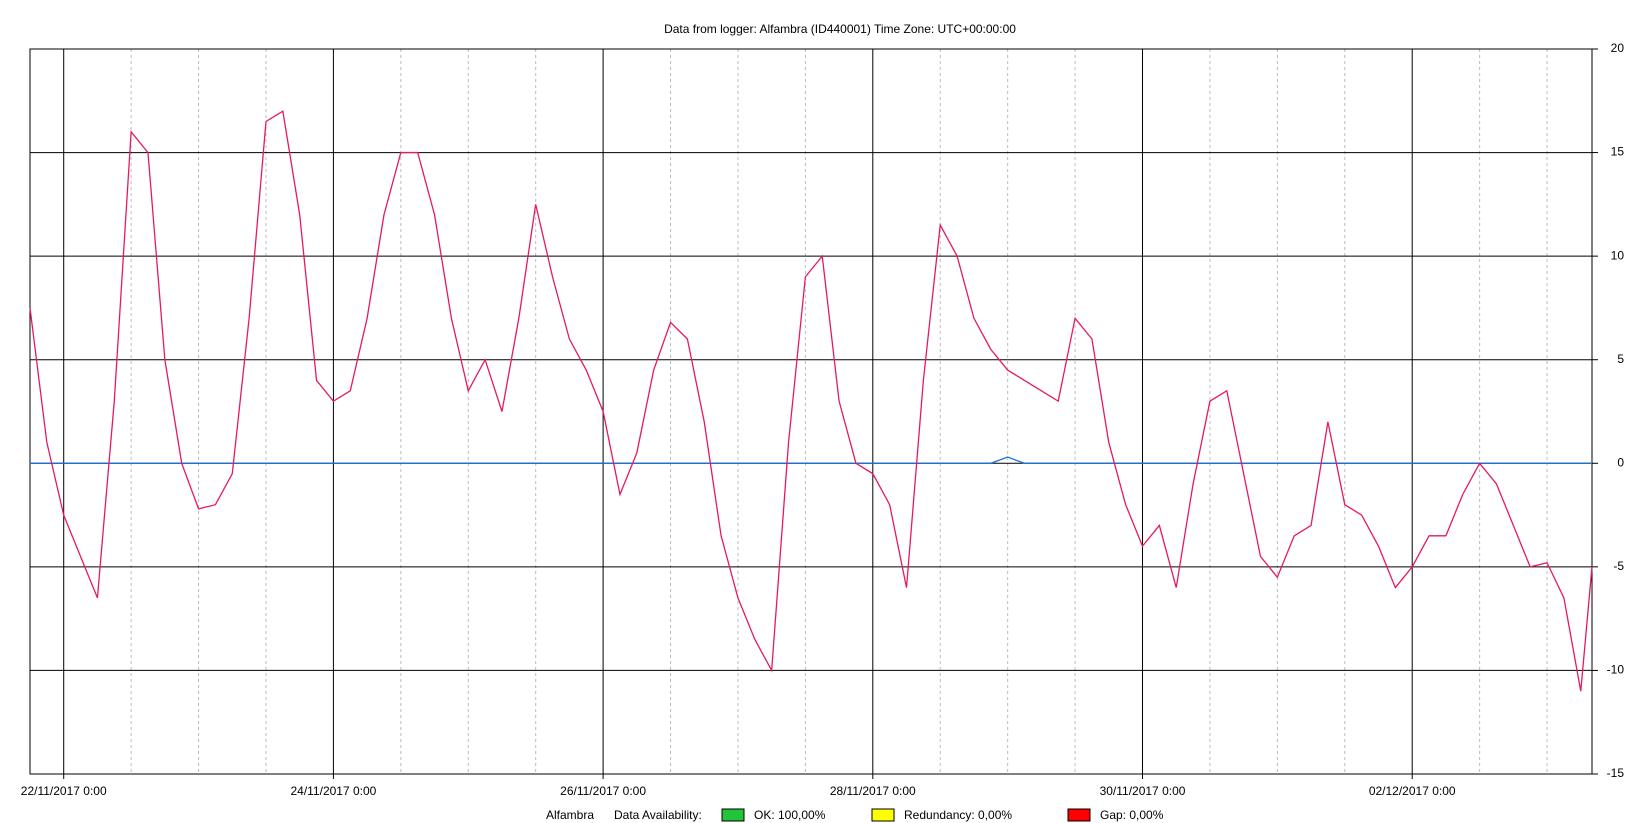 The height and width of the screenshot is (823, 1652). I want to click on y-tick-label: 0, so click(1620, 462).